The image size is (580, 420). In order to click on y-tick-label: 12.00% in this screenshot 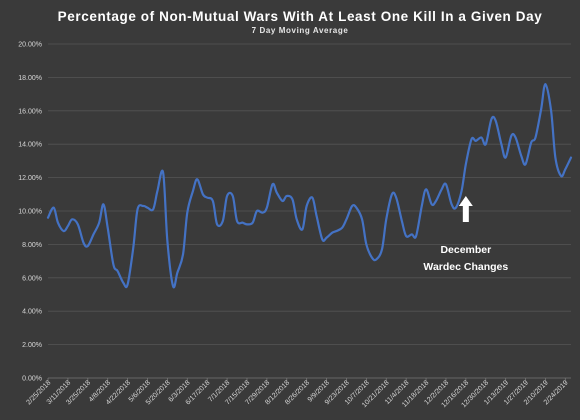, I will do `click(30, 178)`.